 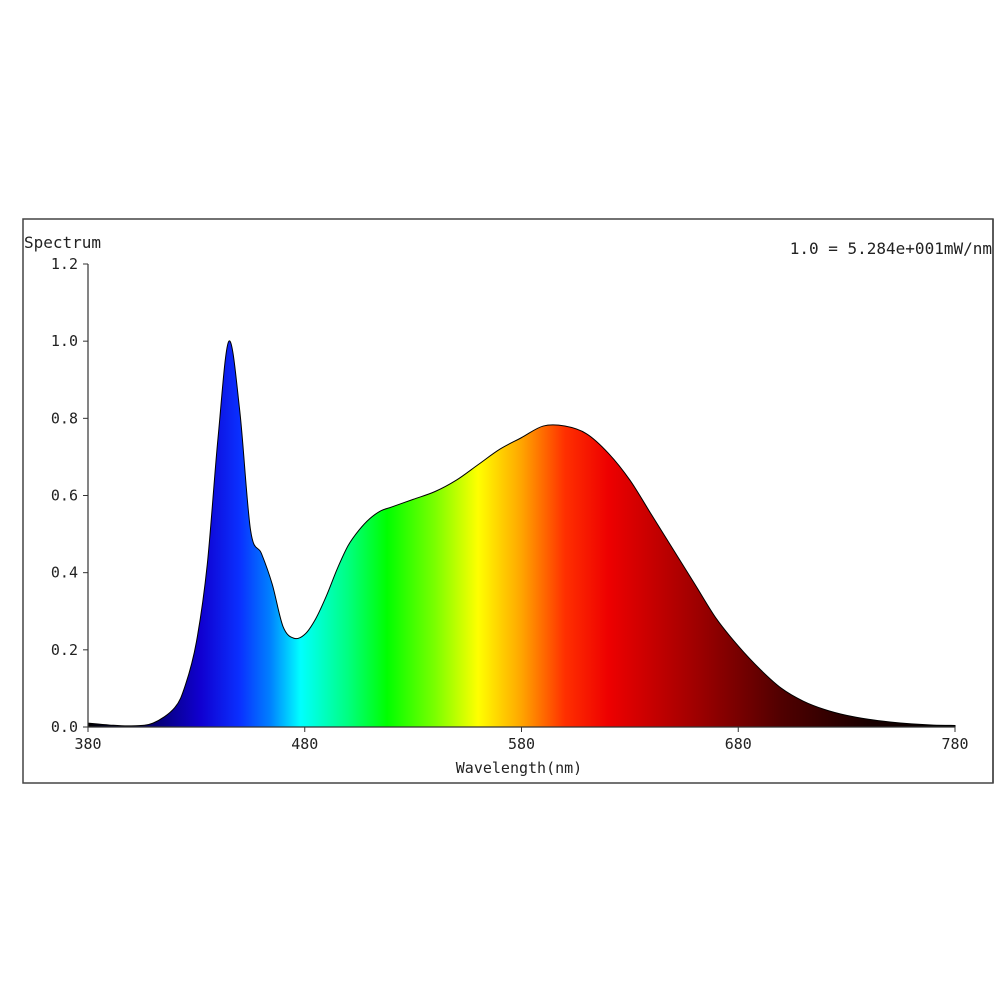 What do you see at coordinates (64, 496) in the screenshot?
I see `y-tick-label: 0.6` at bounding box center [64, 496].